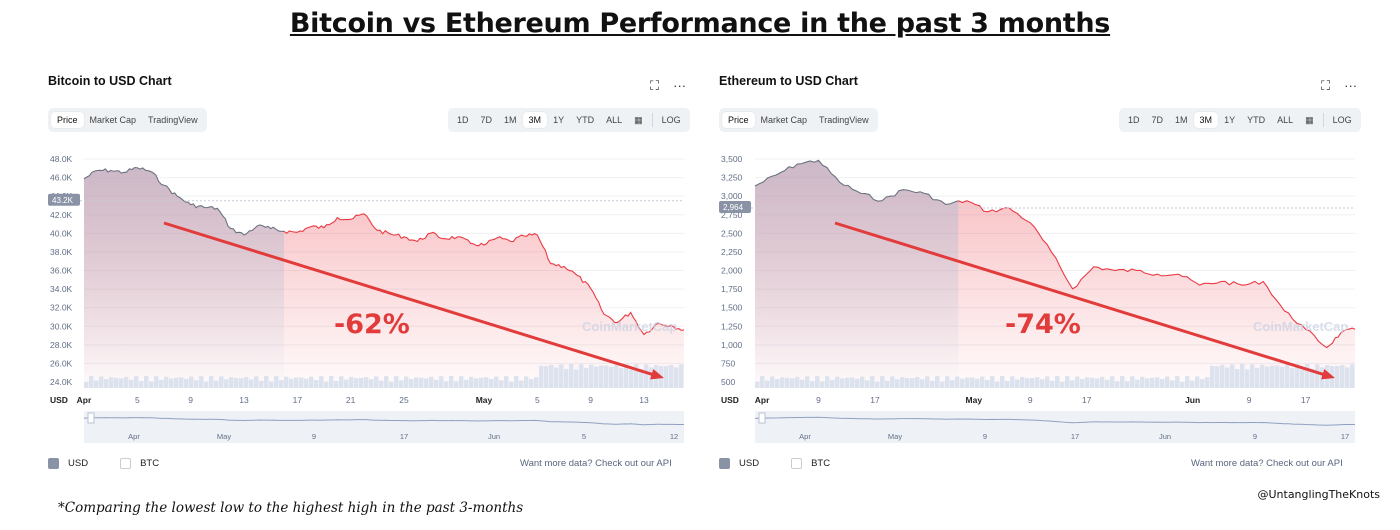 Image resolution: width=1400 pixels, height=530 pixels. What do you see at coordinates (61, 178) in the screenshot?
I see `y-tick-label: 46.0K` at bounding box center [61, 178].